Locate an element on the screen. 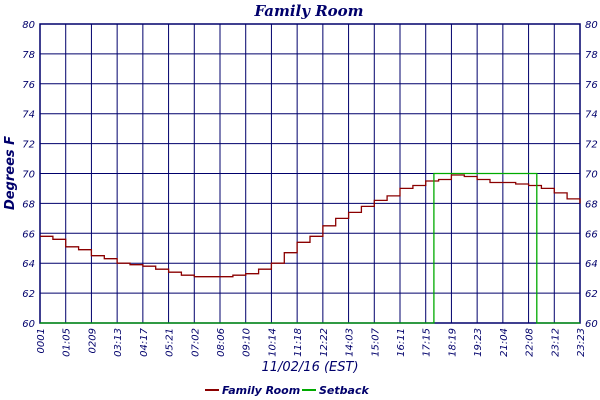 The image size is (600, 400). x-tick-label: 14:03 is located at coordinates (350, 342).